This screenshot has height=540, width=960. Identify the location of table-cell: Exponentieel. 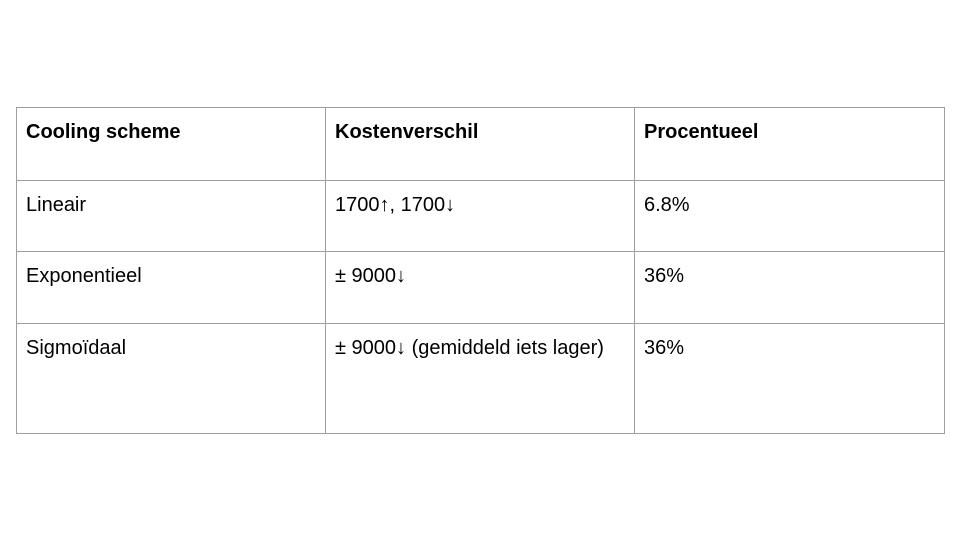
(171, 287).